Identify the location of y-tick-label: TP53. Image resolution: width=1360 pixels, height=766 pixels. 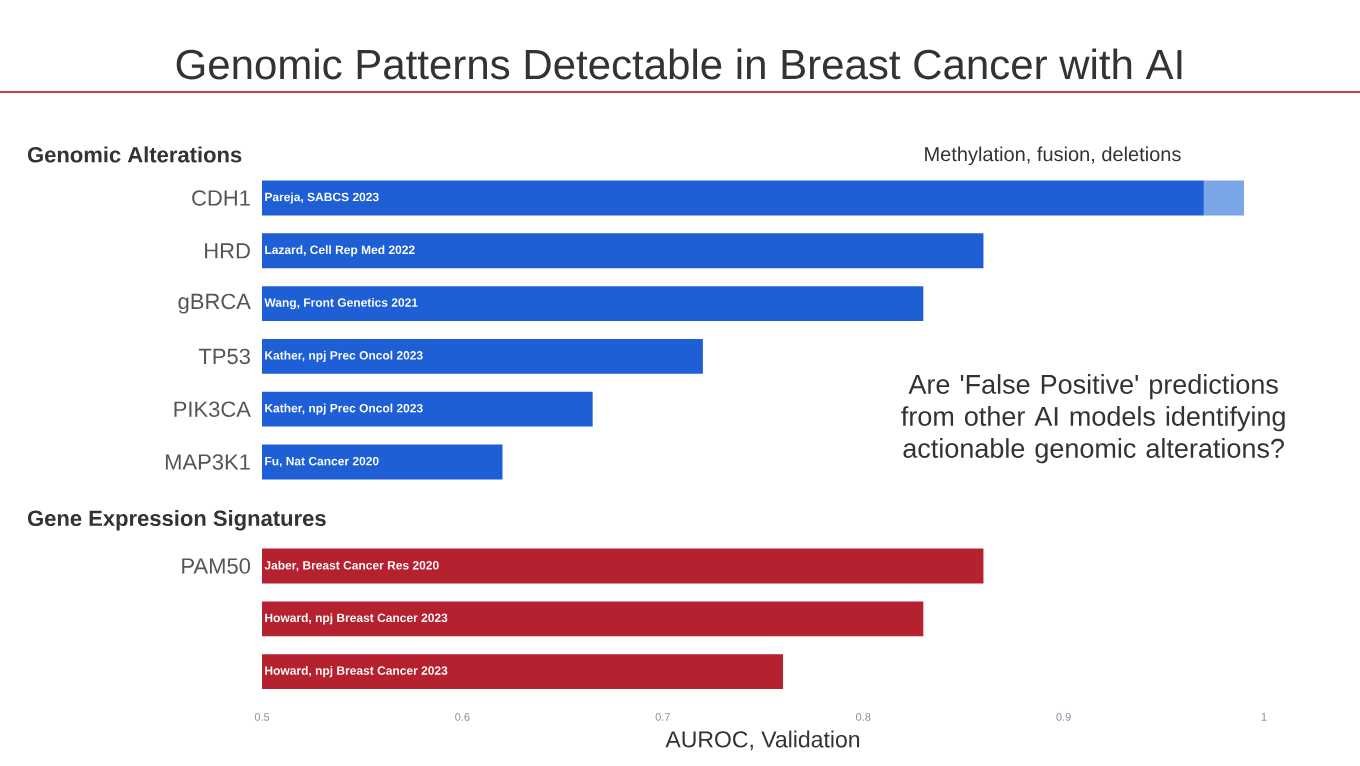
(224, 356).